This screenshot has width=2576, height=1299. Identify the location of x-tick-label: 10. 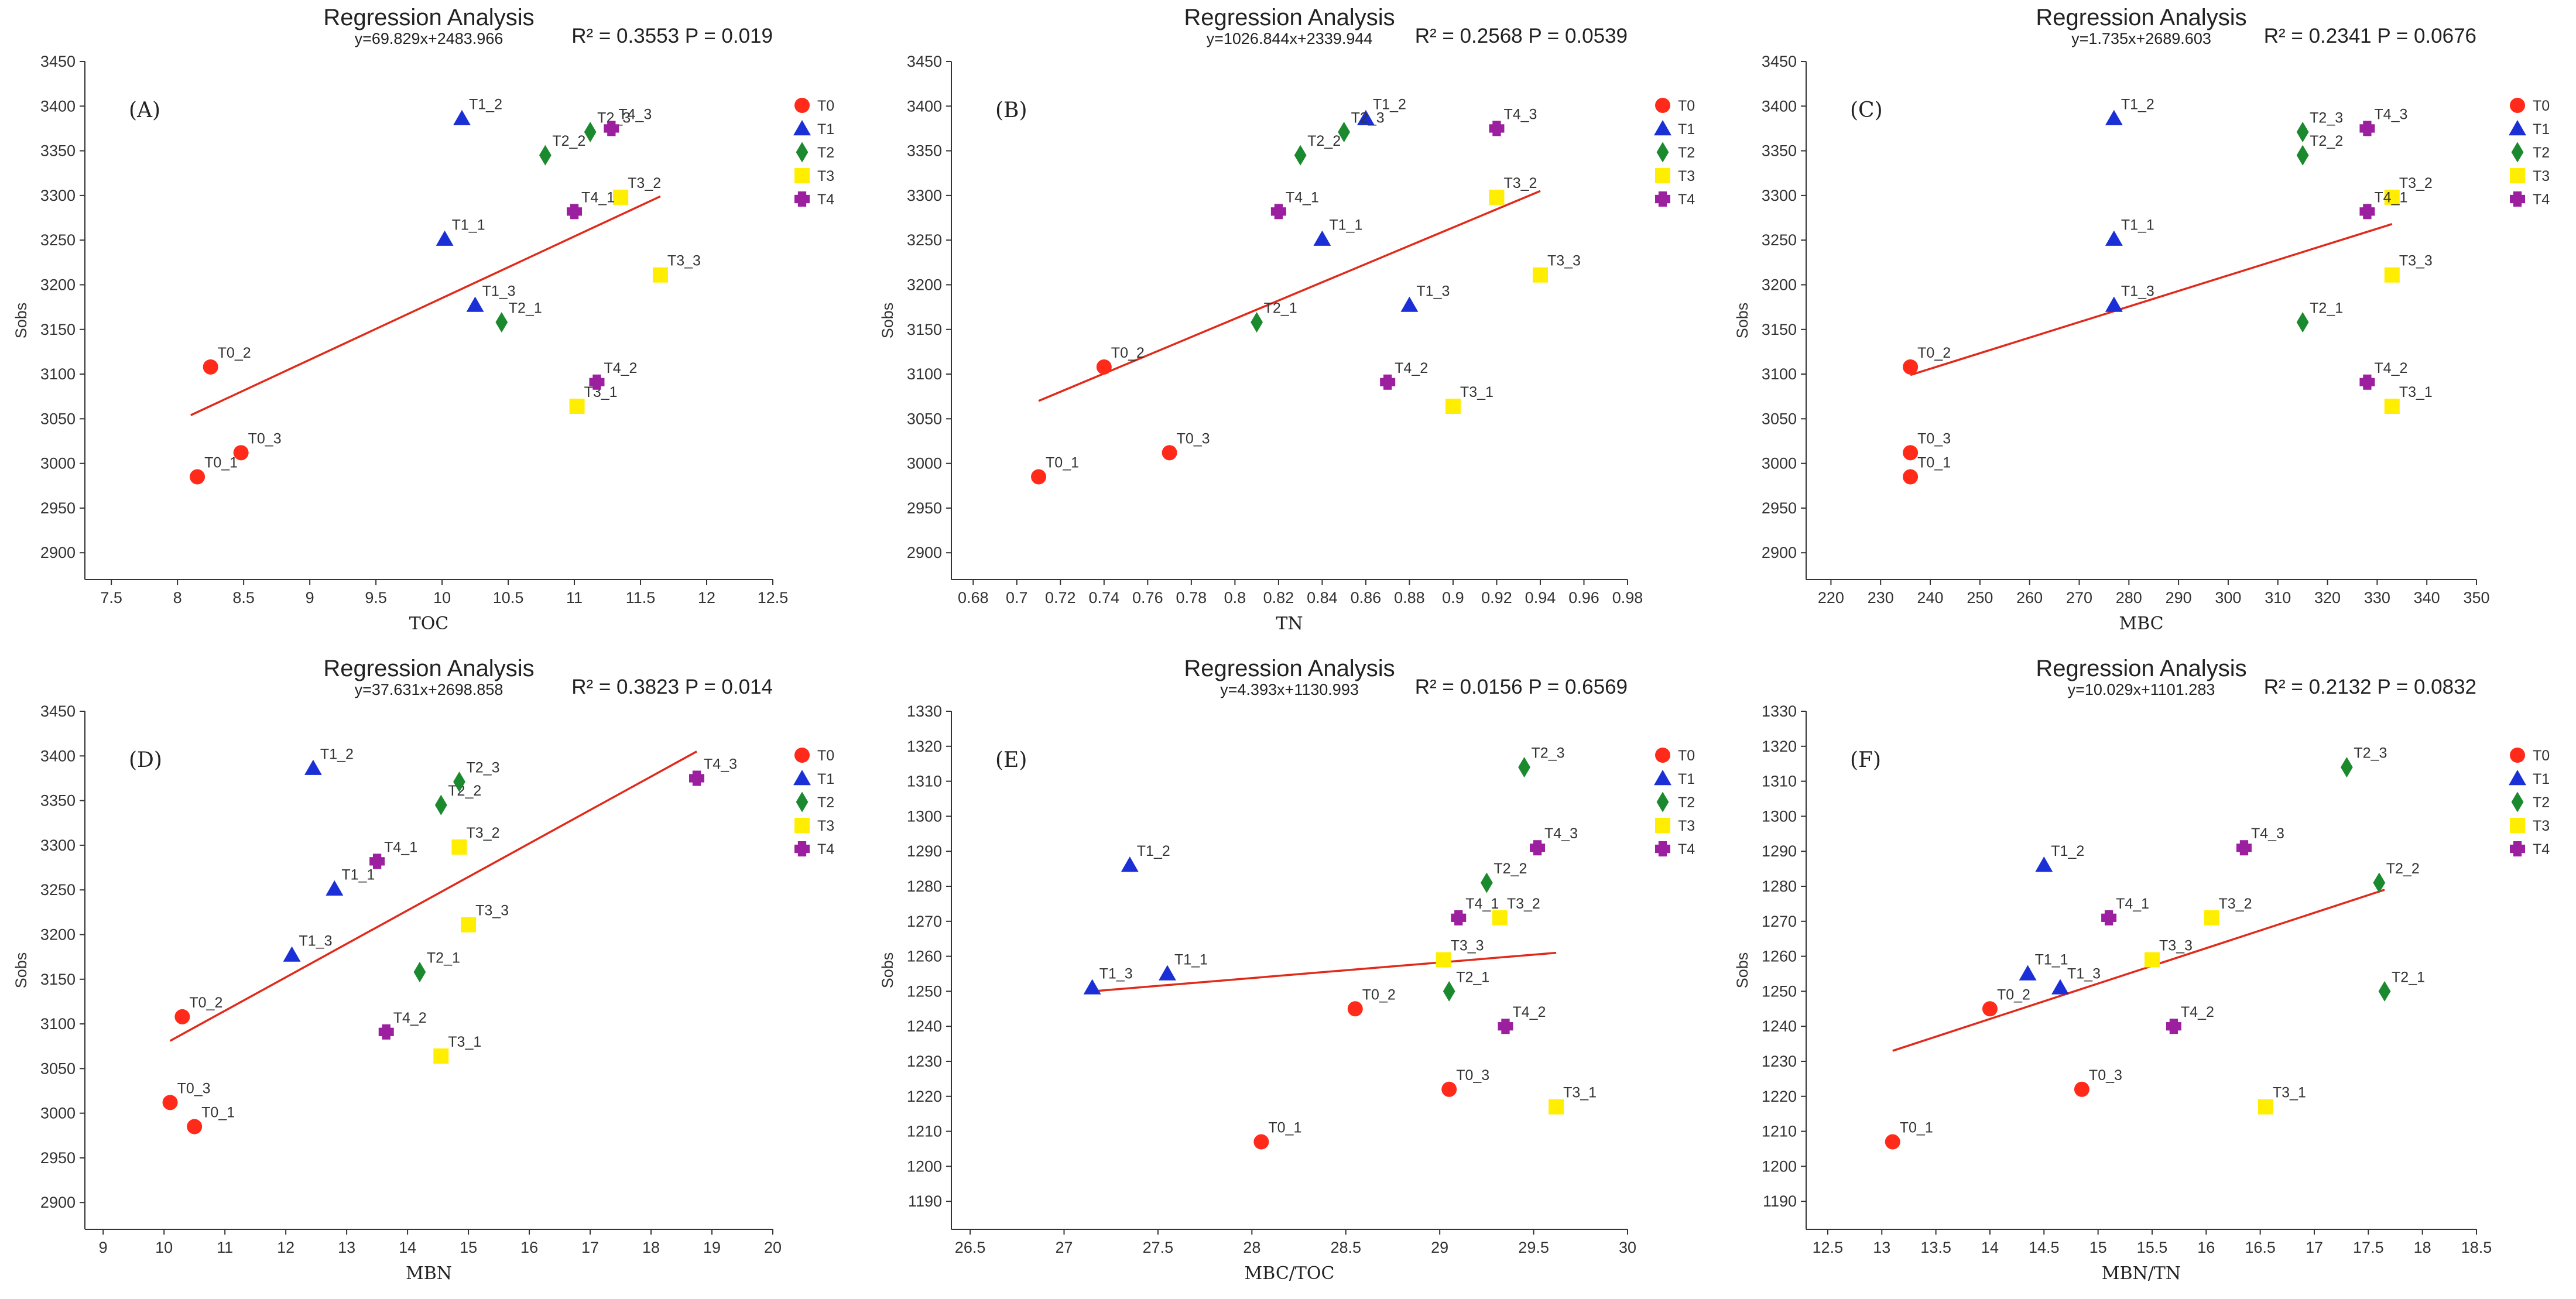
(164, 1247).